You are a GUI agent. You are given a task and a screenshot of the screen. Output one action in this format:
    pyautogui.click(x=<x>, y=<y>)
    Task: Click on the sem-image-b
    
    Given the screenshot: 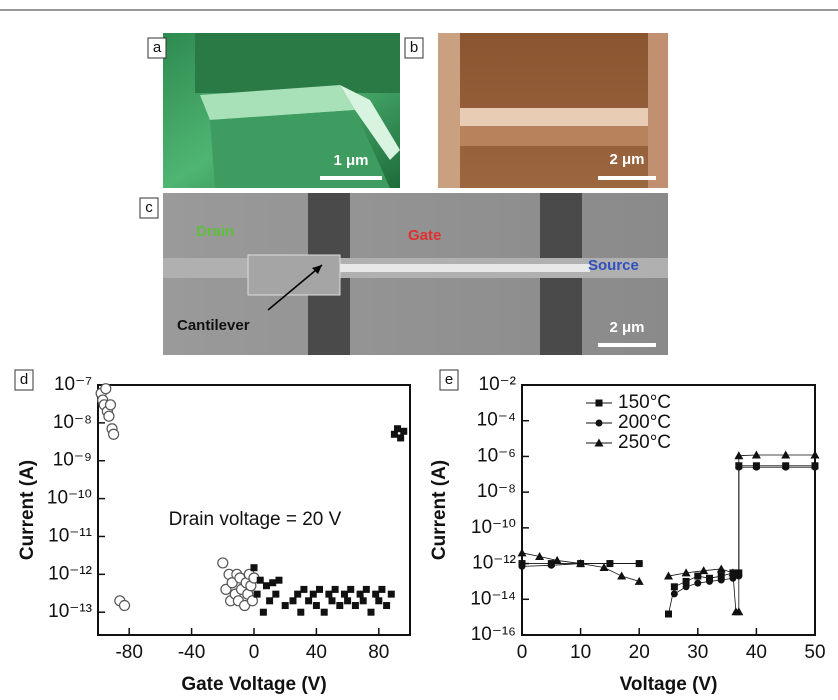 What is the action you would take?
    pyautogui.click(x=553, y=110)
    